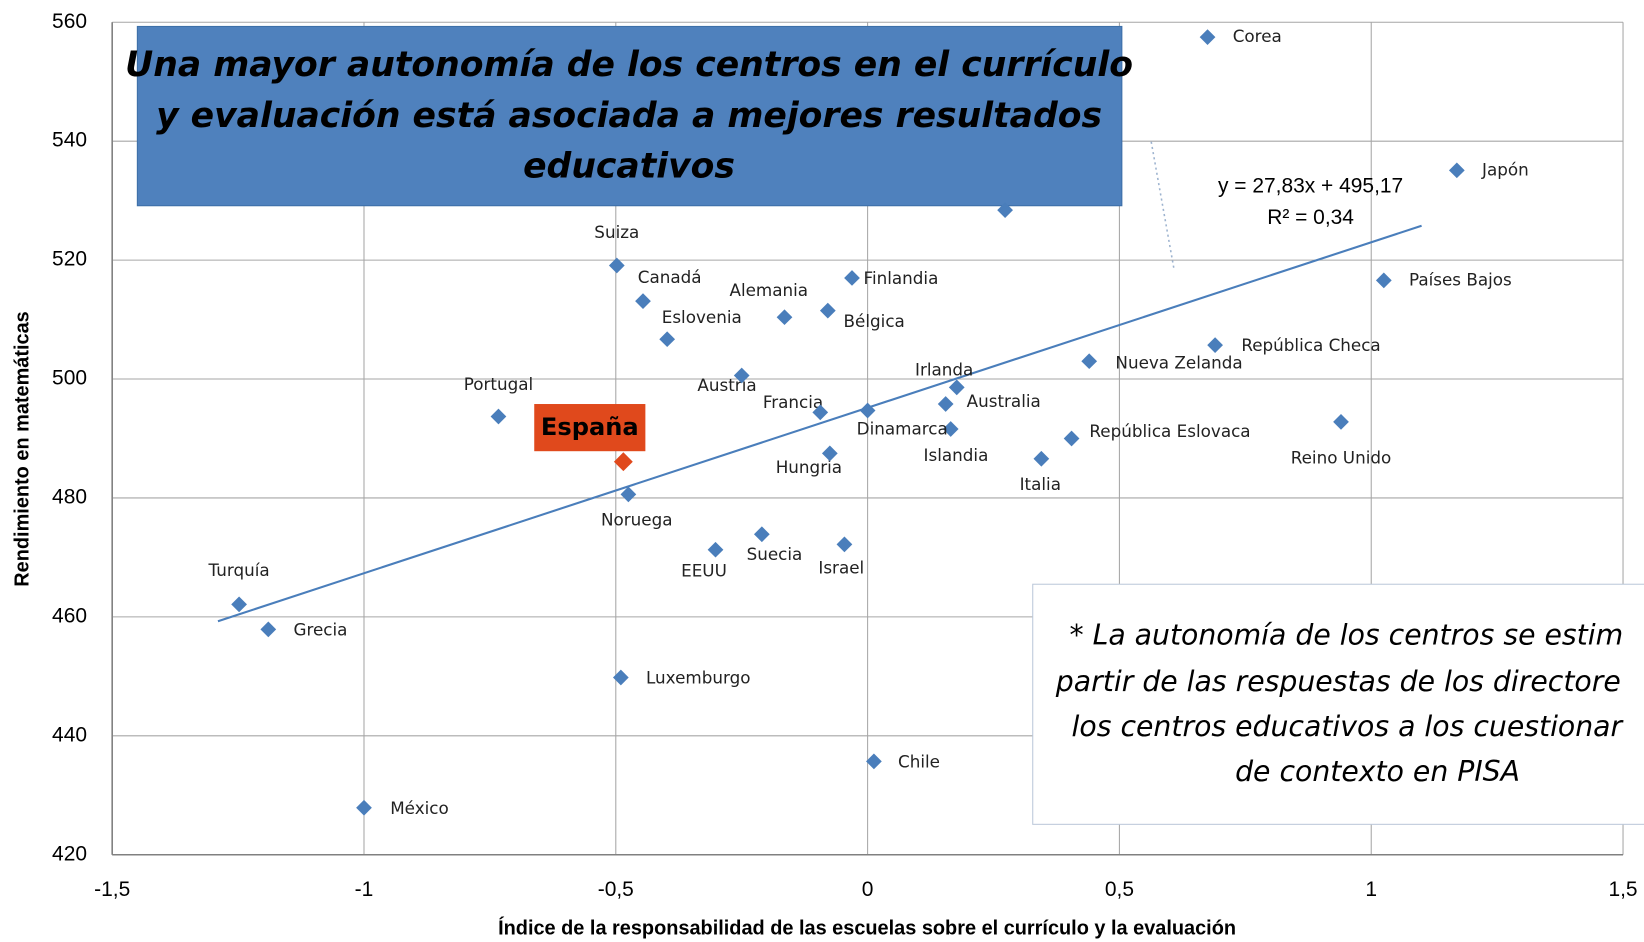  What do you see at coordinates (69, 21) in the screenshot?
I see `y-tick-label: 560` at bounding box center [69, 21].